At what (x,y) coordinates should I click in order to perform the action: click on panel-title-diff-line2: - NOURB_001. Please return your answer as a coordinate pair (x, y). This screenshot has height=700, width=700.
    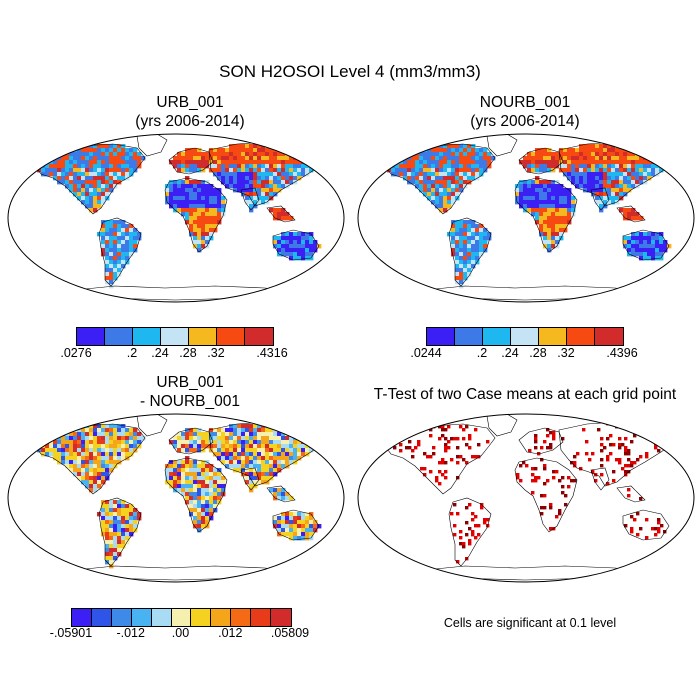
    Looking at the image, I should click on (190, 401).